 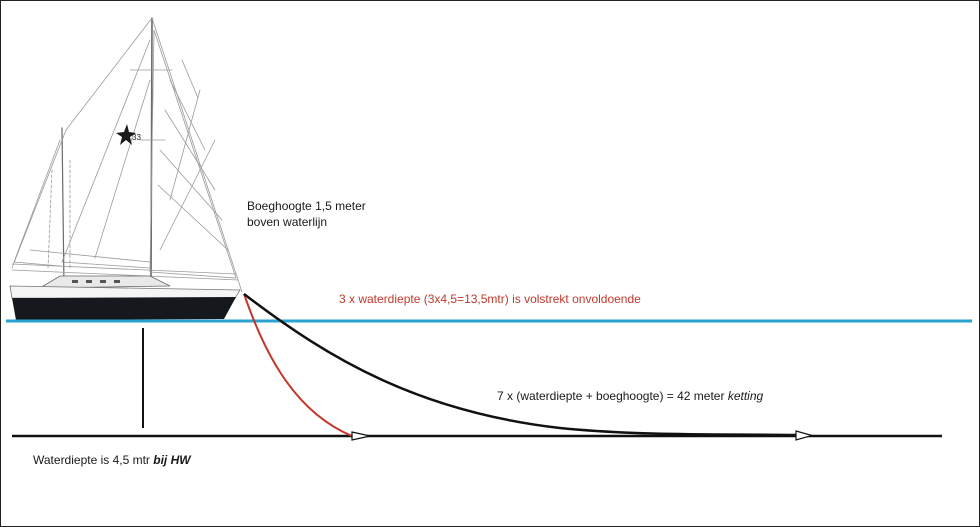 What do you see at coordinates (306, 214) in the screenshot?
I see `bow-height-label: Boeghoogte 1,5 meter boven waterlijn` at bounding box center [306, 214].